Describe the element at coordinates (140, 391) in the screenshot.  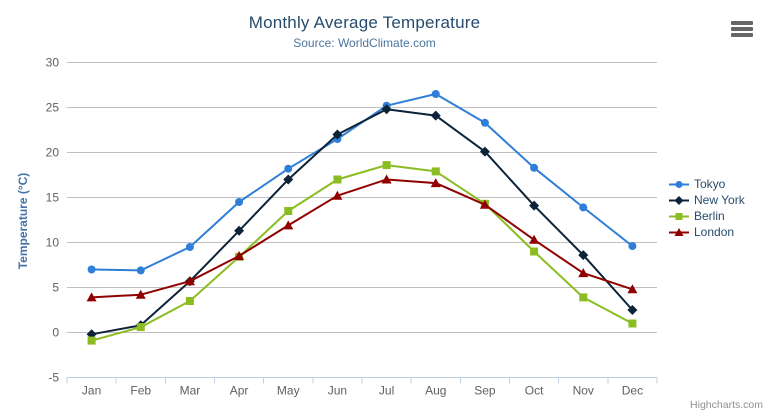
I see `x-axis-label: Feb` at that location.